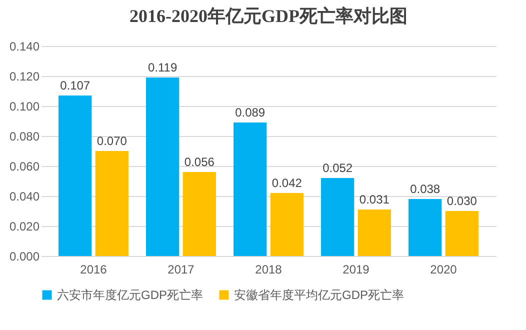 This screenshot has width=526, height=330. Describe the element at coordinates (444, 269) in the screenshot. I see `x-tick-label: 2020` at that location.